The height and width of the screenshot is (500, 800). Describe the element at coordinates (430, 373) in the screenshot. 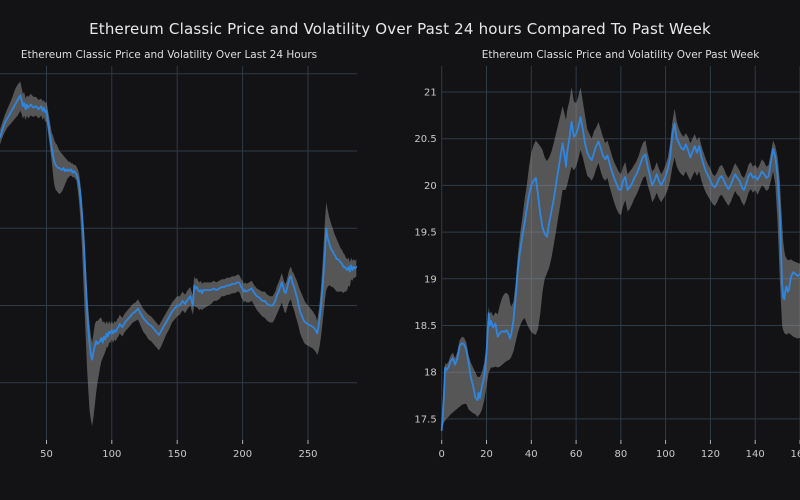

I see `y-tick-label: 18` at that location.